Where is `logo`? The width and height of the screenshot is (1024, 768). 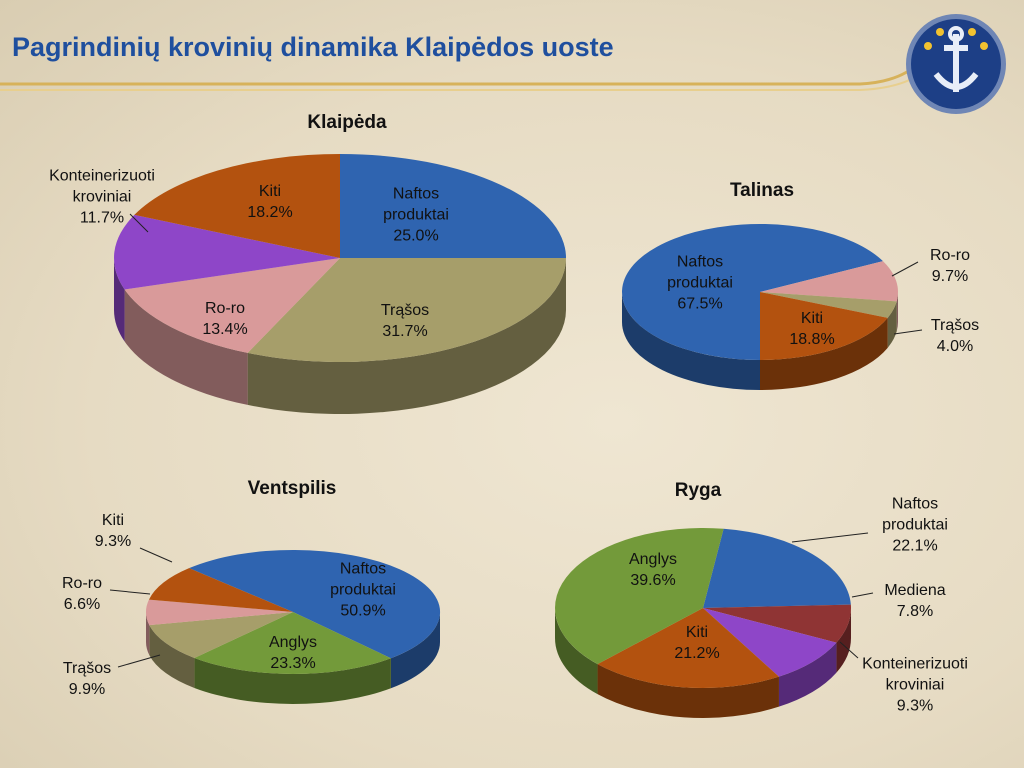 logo is located at coordinates (956, 64).